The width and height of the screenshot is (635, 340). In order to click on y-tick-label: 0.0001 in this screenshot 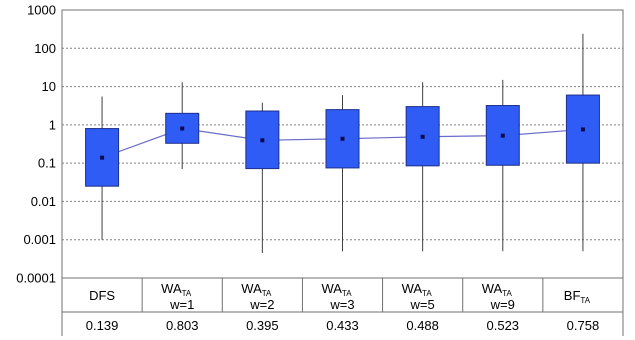, I will do `click(36, 278)`.